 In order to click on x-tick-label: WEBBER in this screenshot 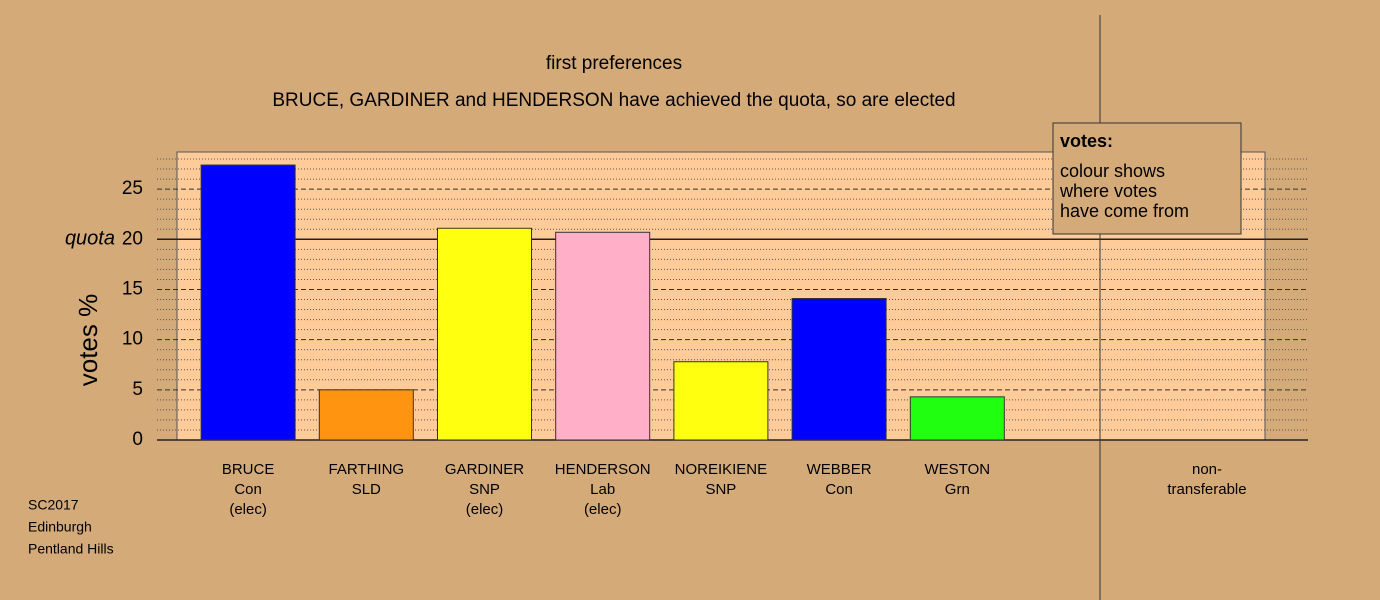, I will do `click(839, 469)`.